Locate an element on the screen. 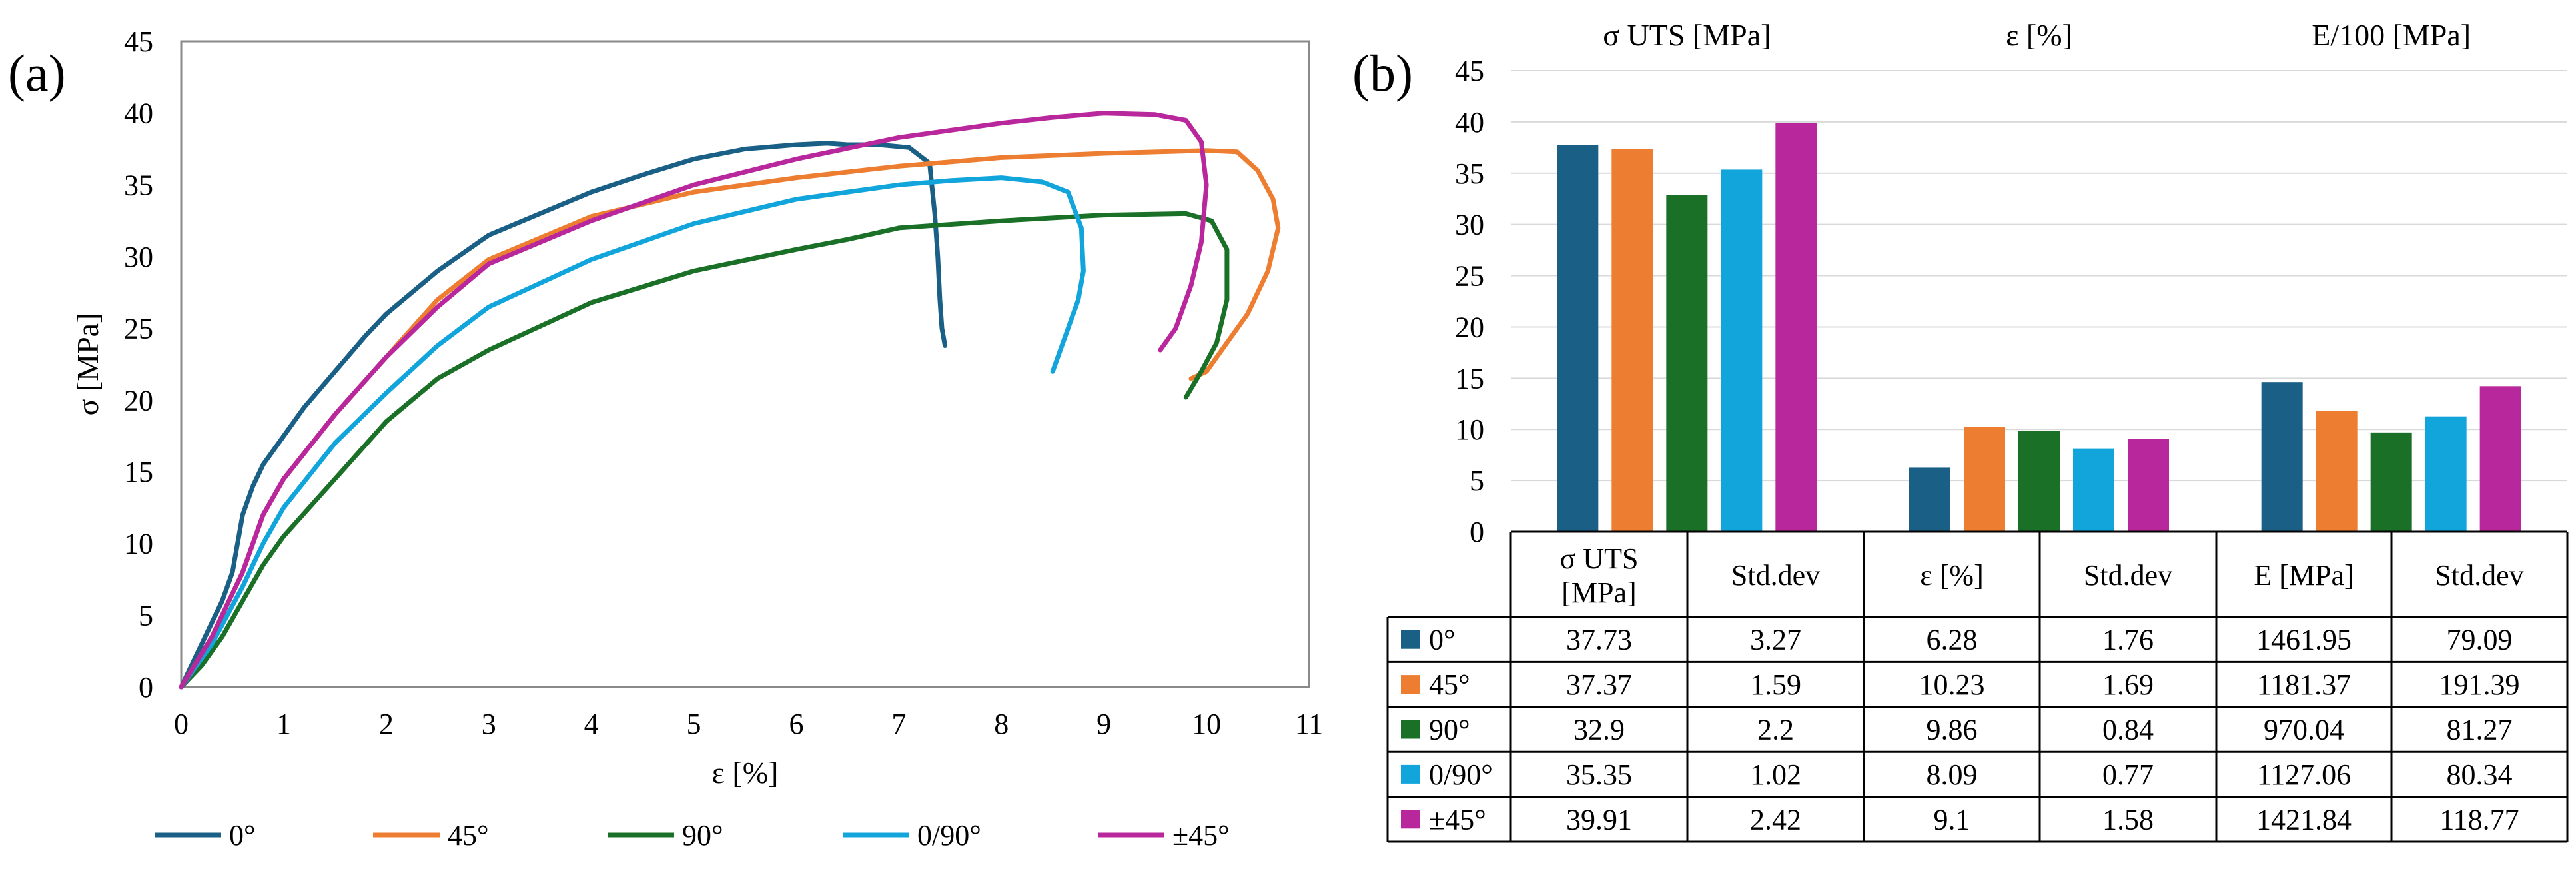 The image size is (2576, 891). table-cell: 80.34 is located at coordinates (2480, 774).